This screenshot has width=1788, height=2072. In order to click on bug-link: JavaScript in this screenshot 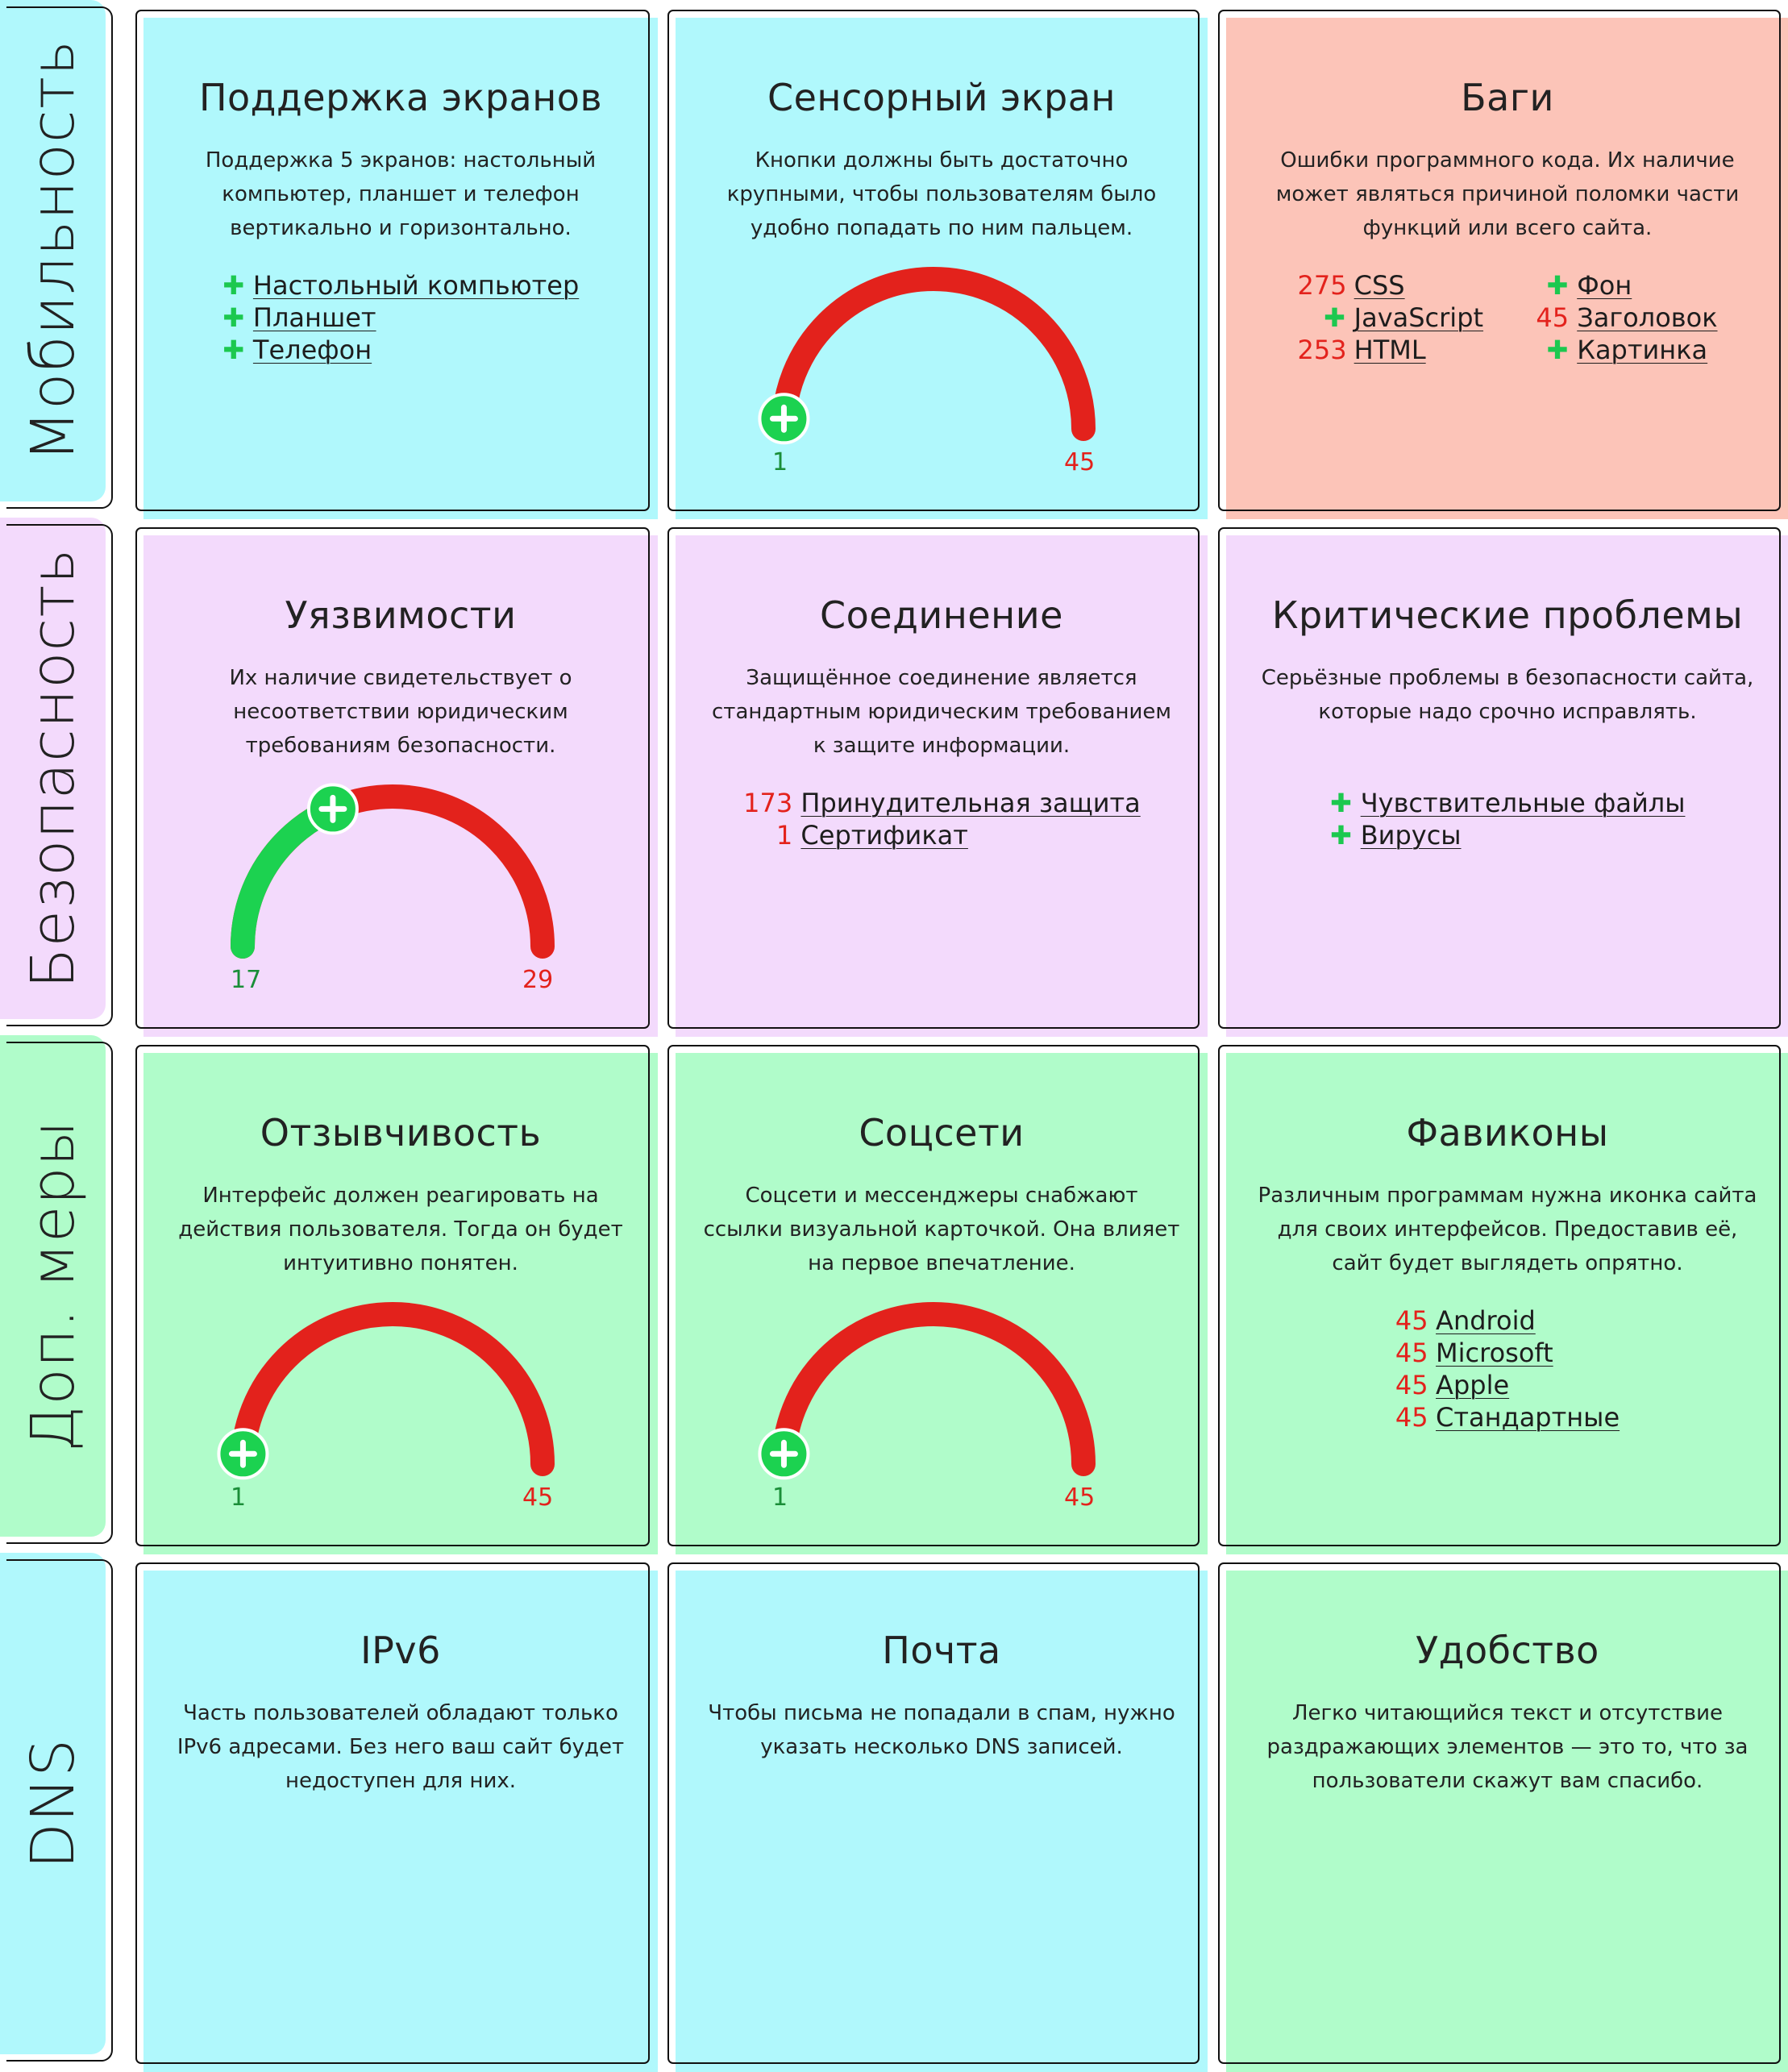, I will do `click(1418, 317)`.